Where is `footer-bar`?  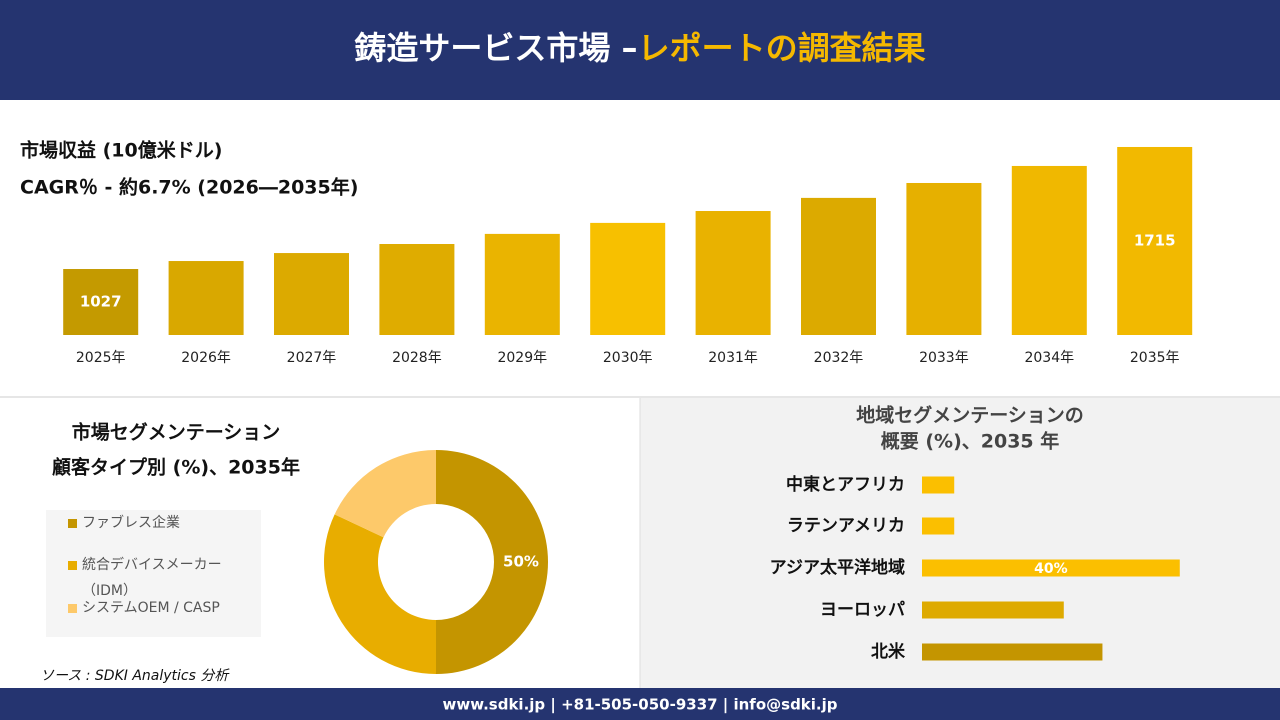
footer-bar is located at coordinates (640, 704).